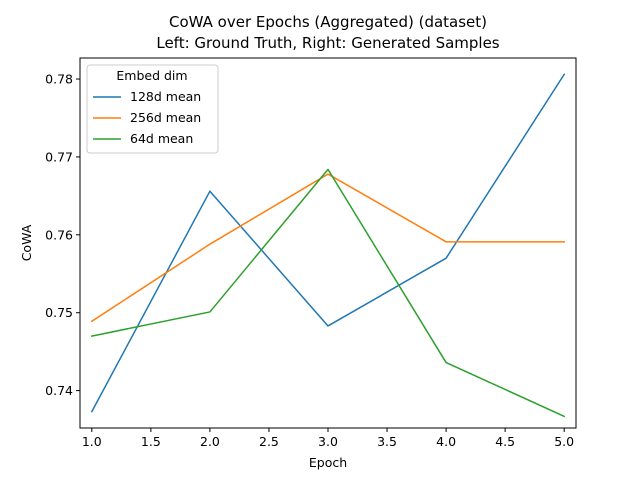 This screenshot has height=480, width=640. I want to click on legend: Embed dim 128d mean 256d mean 64d mean, so click(152, 109).